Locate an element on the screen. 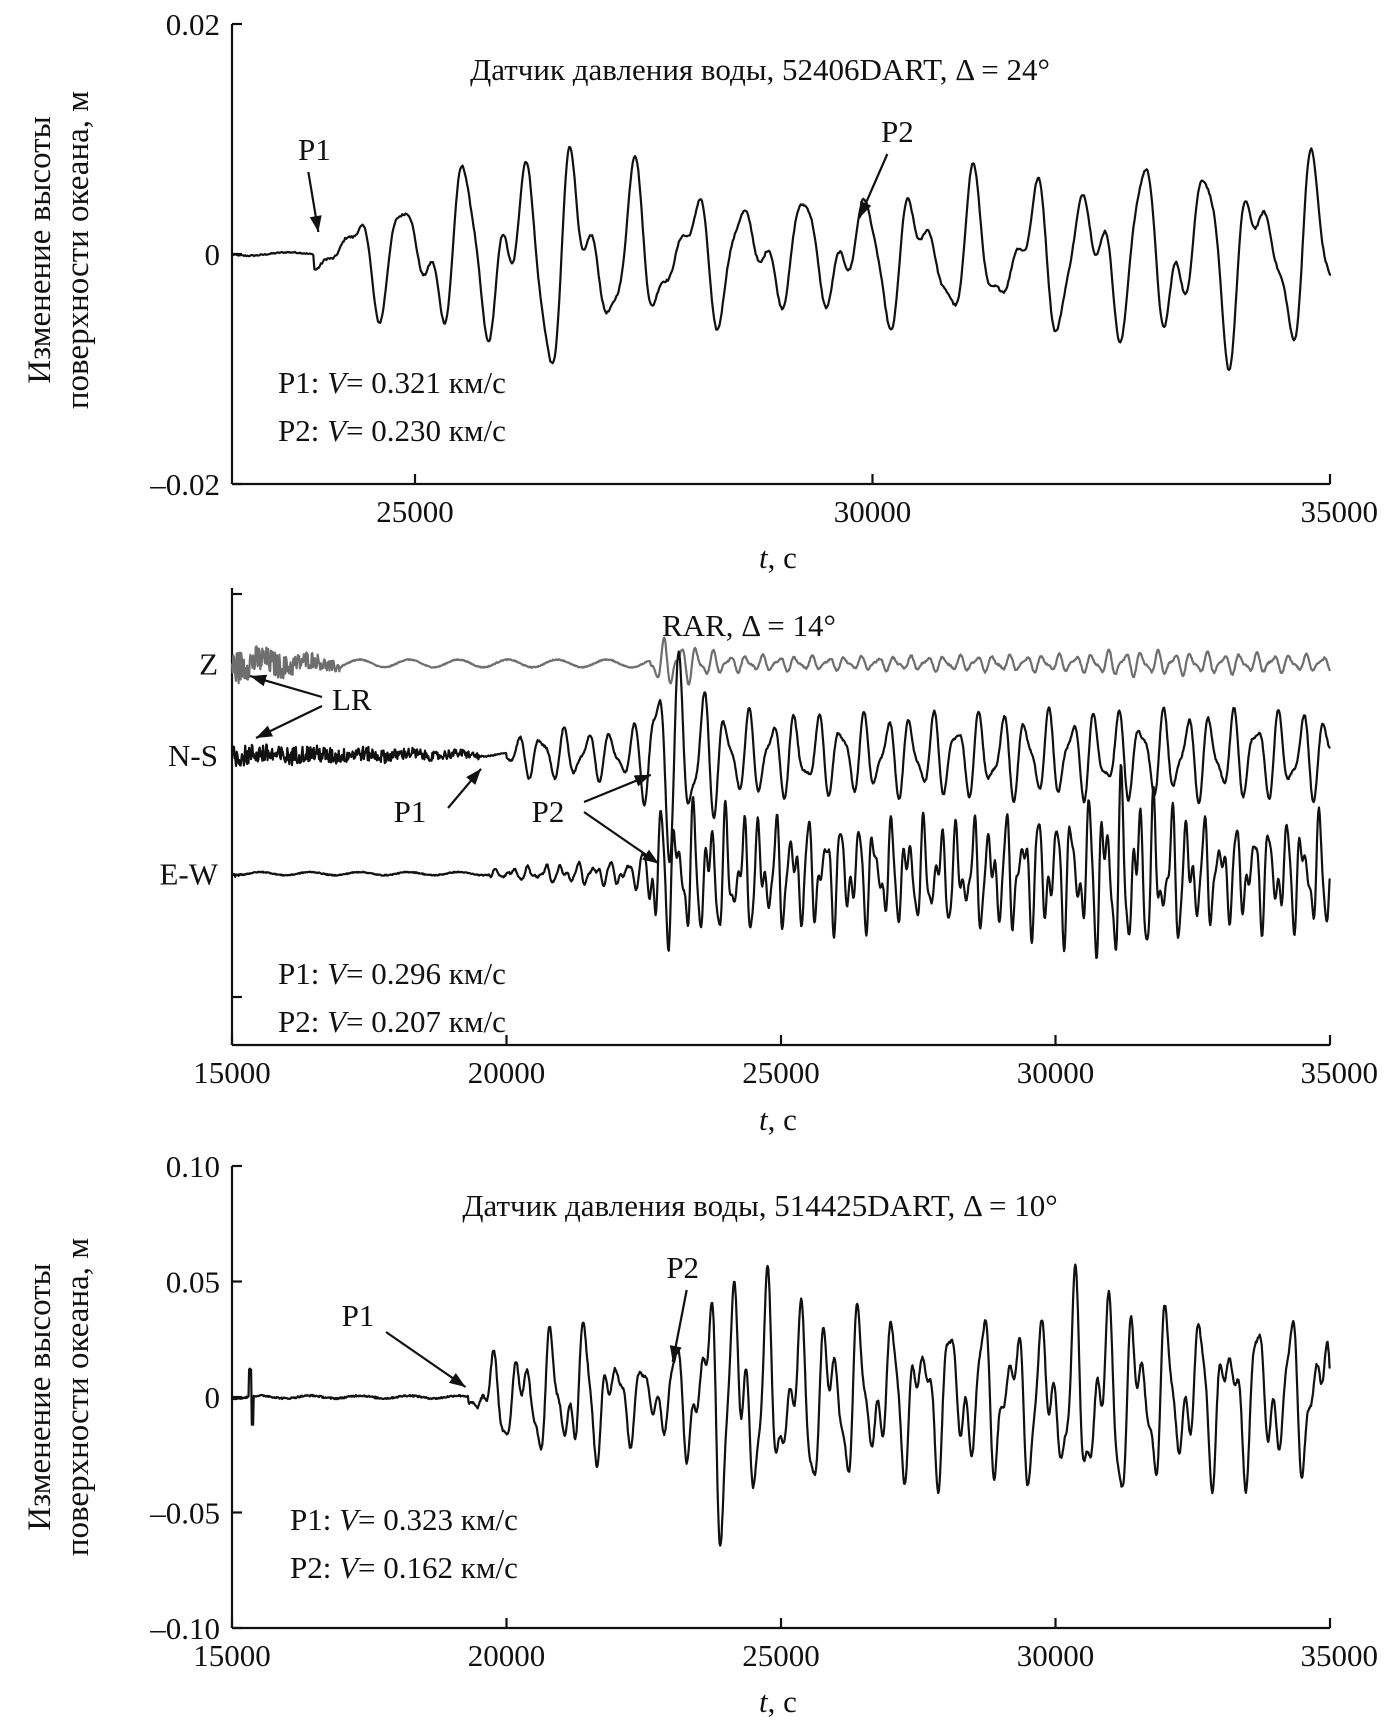  panel-bottom-velocity-p2: P2: V= 0.162 км/с is located at coordinates (404, 1567).